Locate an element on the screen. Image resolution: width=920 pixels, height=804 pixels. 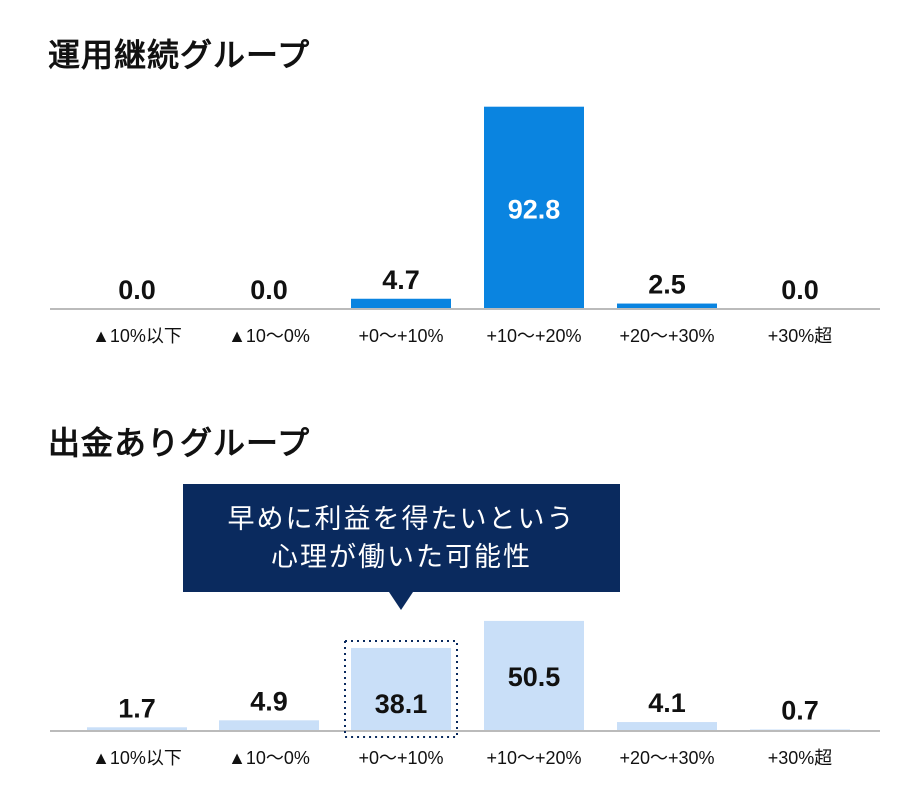
annotation-line-1: 早めに利益を得たいという is located at coordinates (401, 519).